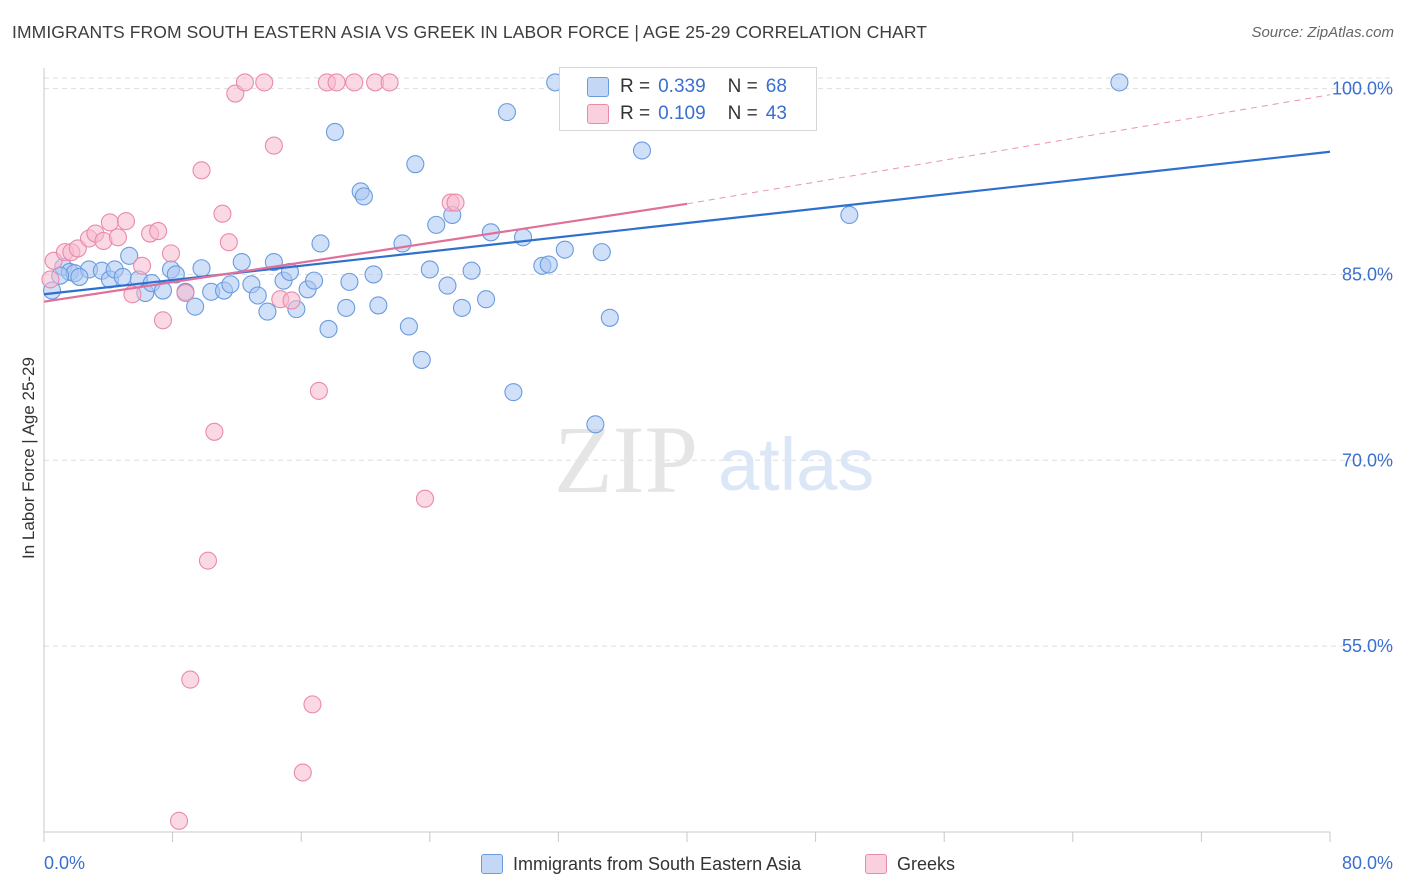  I want to click on stats-legend: R = 0.339 N = 68 R = 0.109 N = 43, so click(688, 99).